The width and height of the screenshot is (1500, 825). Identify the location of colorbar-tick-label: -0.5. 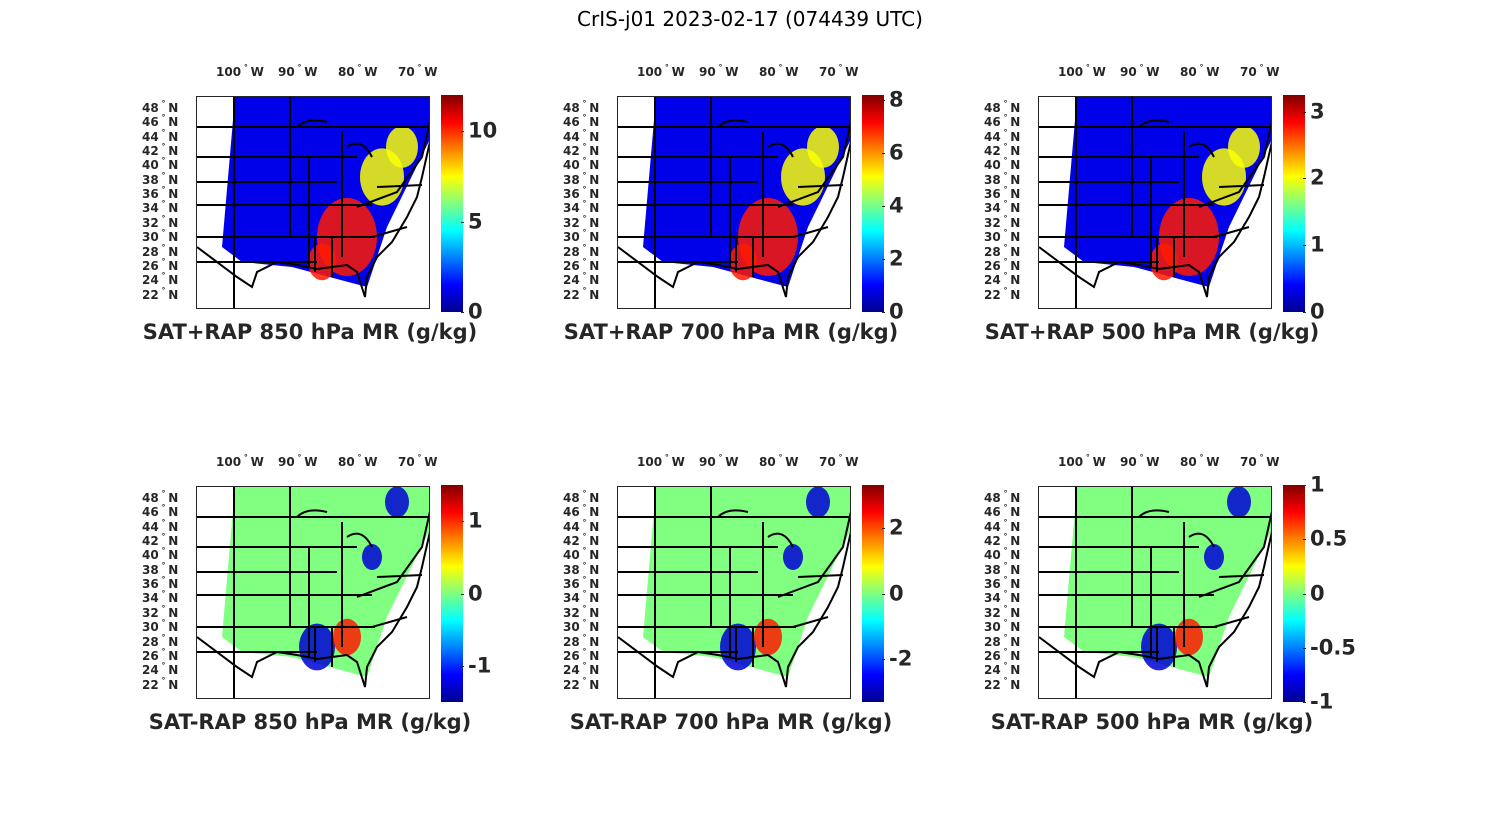
(1333, 647).